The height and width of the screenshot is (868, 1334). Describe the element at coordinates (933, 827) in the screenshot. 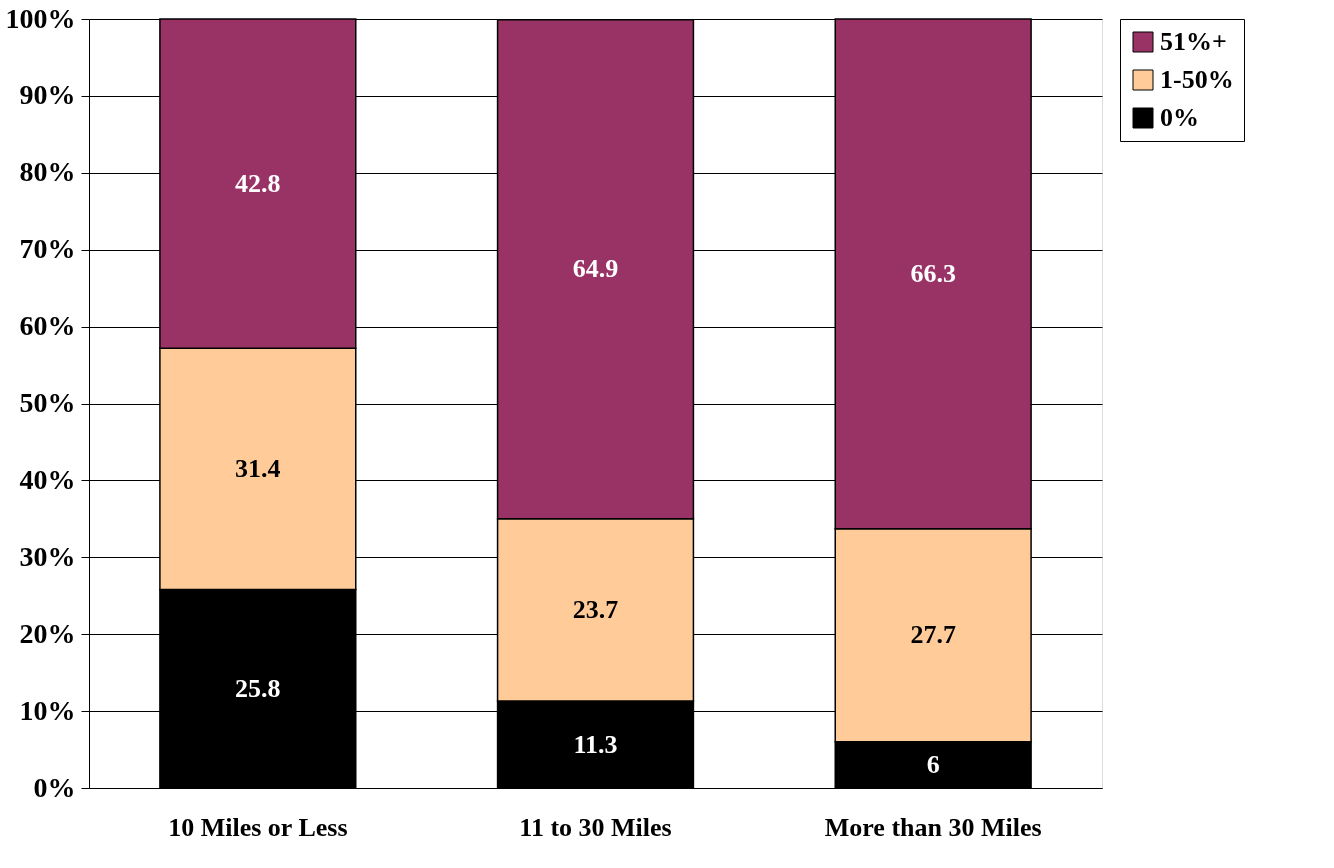

I see `x-tick-label: More than 30 Miles` at that location.